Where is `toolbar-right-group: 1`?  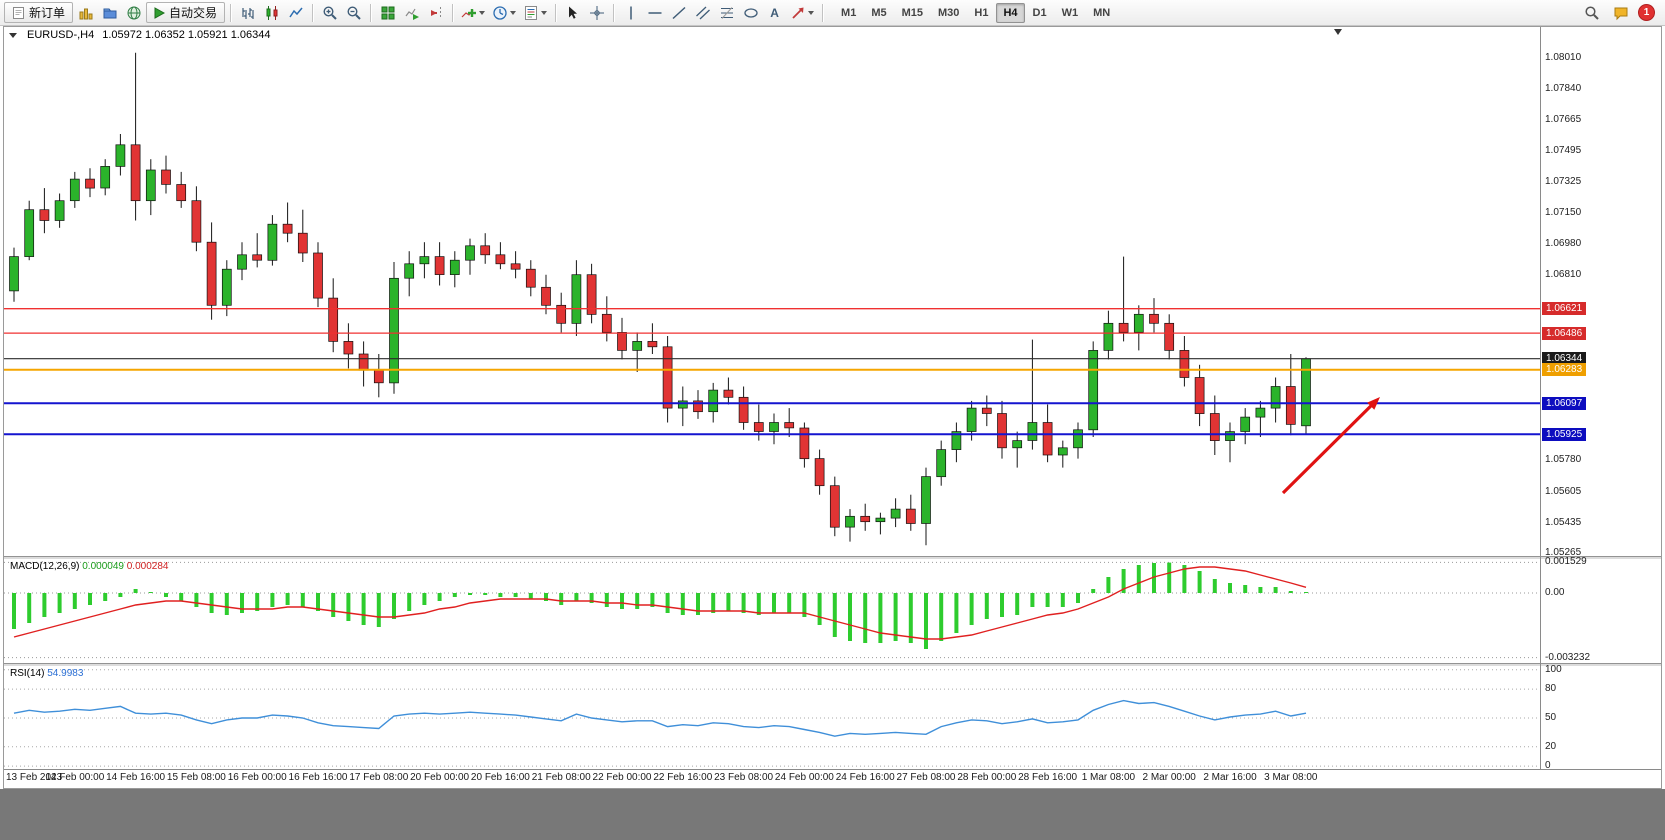 toolbar-right-group: 1 is located at coordinates (1620, 12).